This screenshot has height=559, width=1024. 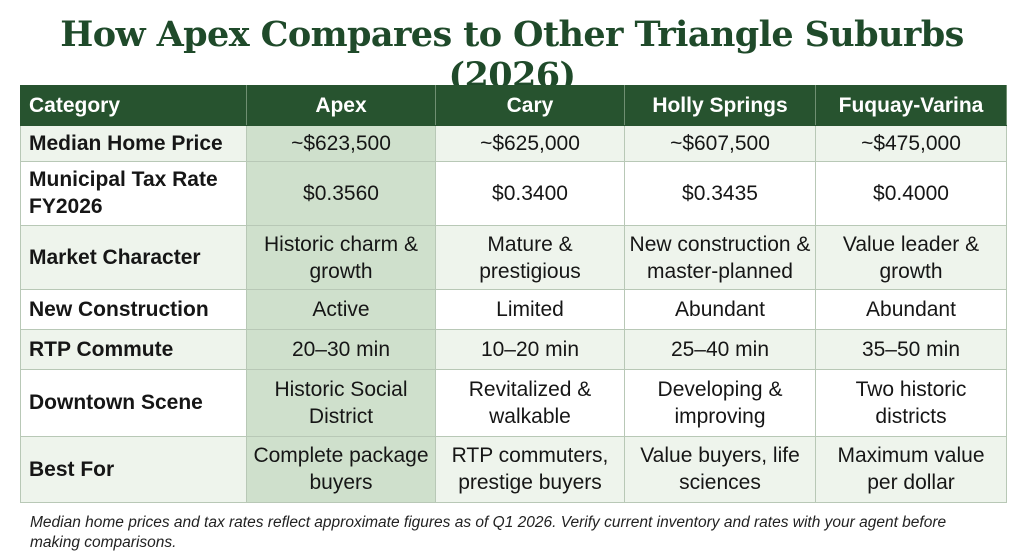 I want to click on table-cell: Historic charm & growth, so click(x=341, y=258).